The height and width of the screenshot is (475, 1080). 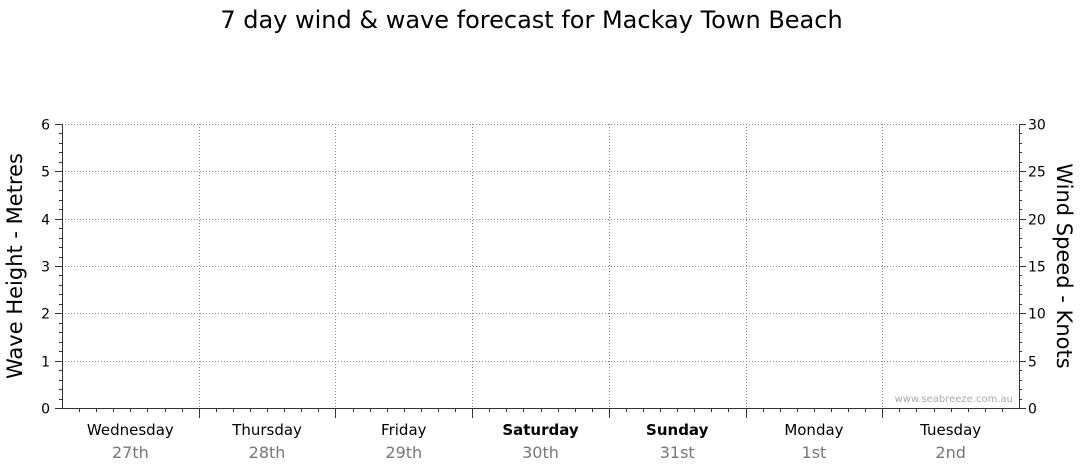 What do you see at coordinates (950, 430) in the screenshot?
I see `day-name-label: Tuesday` at bounding box center [950, 430].